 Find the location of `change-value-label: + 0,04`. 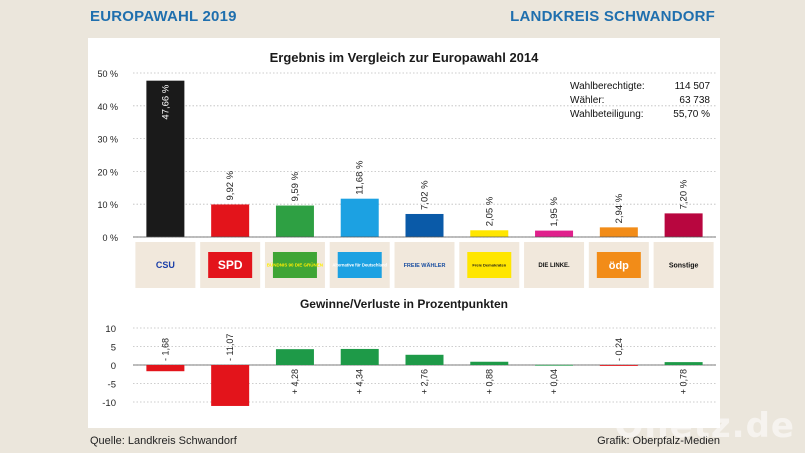

change-value-label: + 0,04 is located at coordinates (554, 381).